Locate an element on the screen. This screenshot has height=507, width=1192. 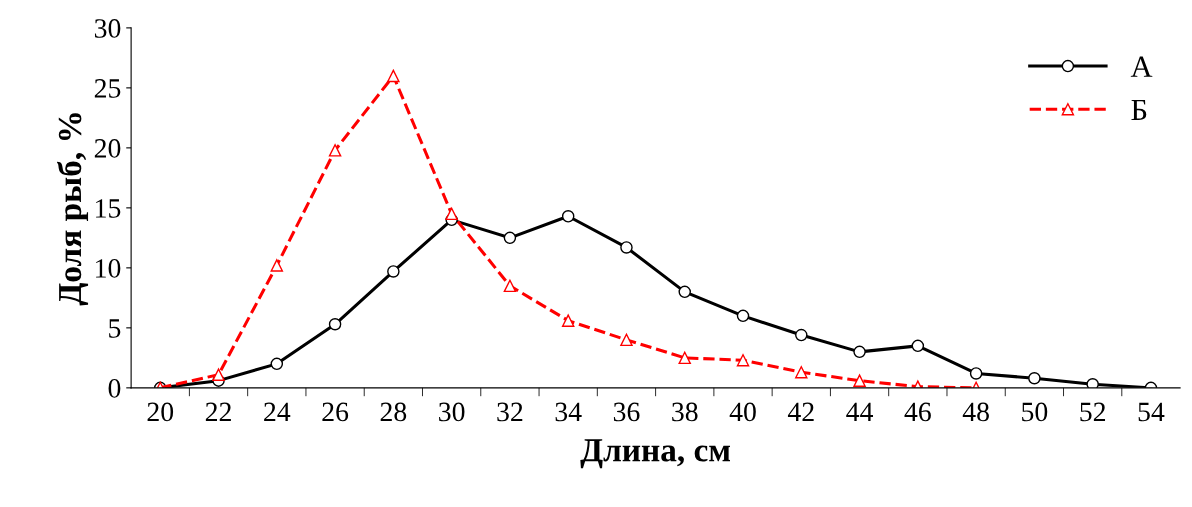
y-tick-label: 30 is located at coordinates (107, 28).